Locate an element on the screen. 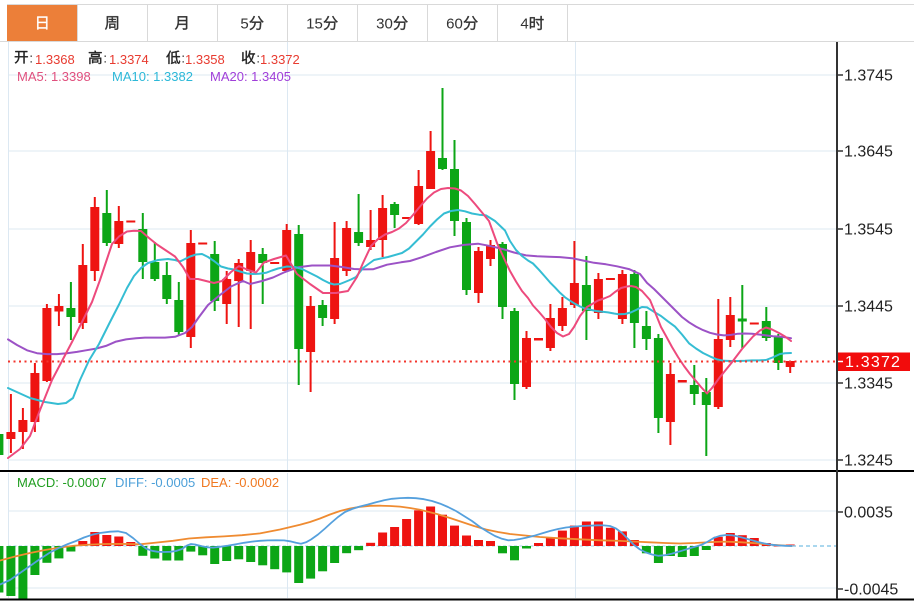 Image resolution: width=914 pixels, height=603 pixels. svg-text: 4 is located at coordinates (524, 24).